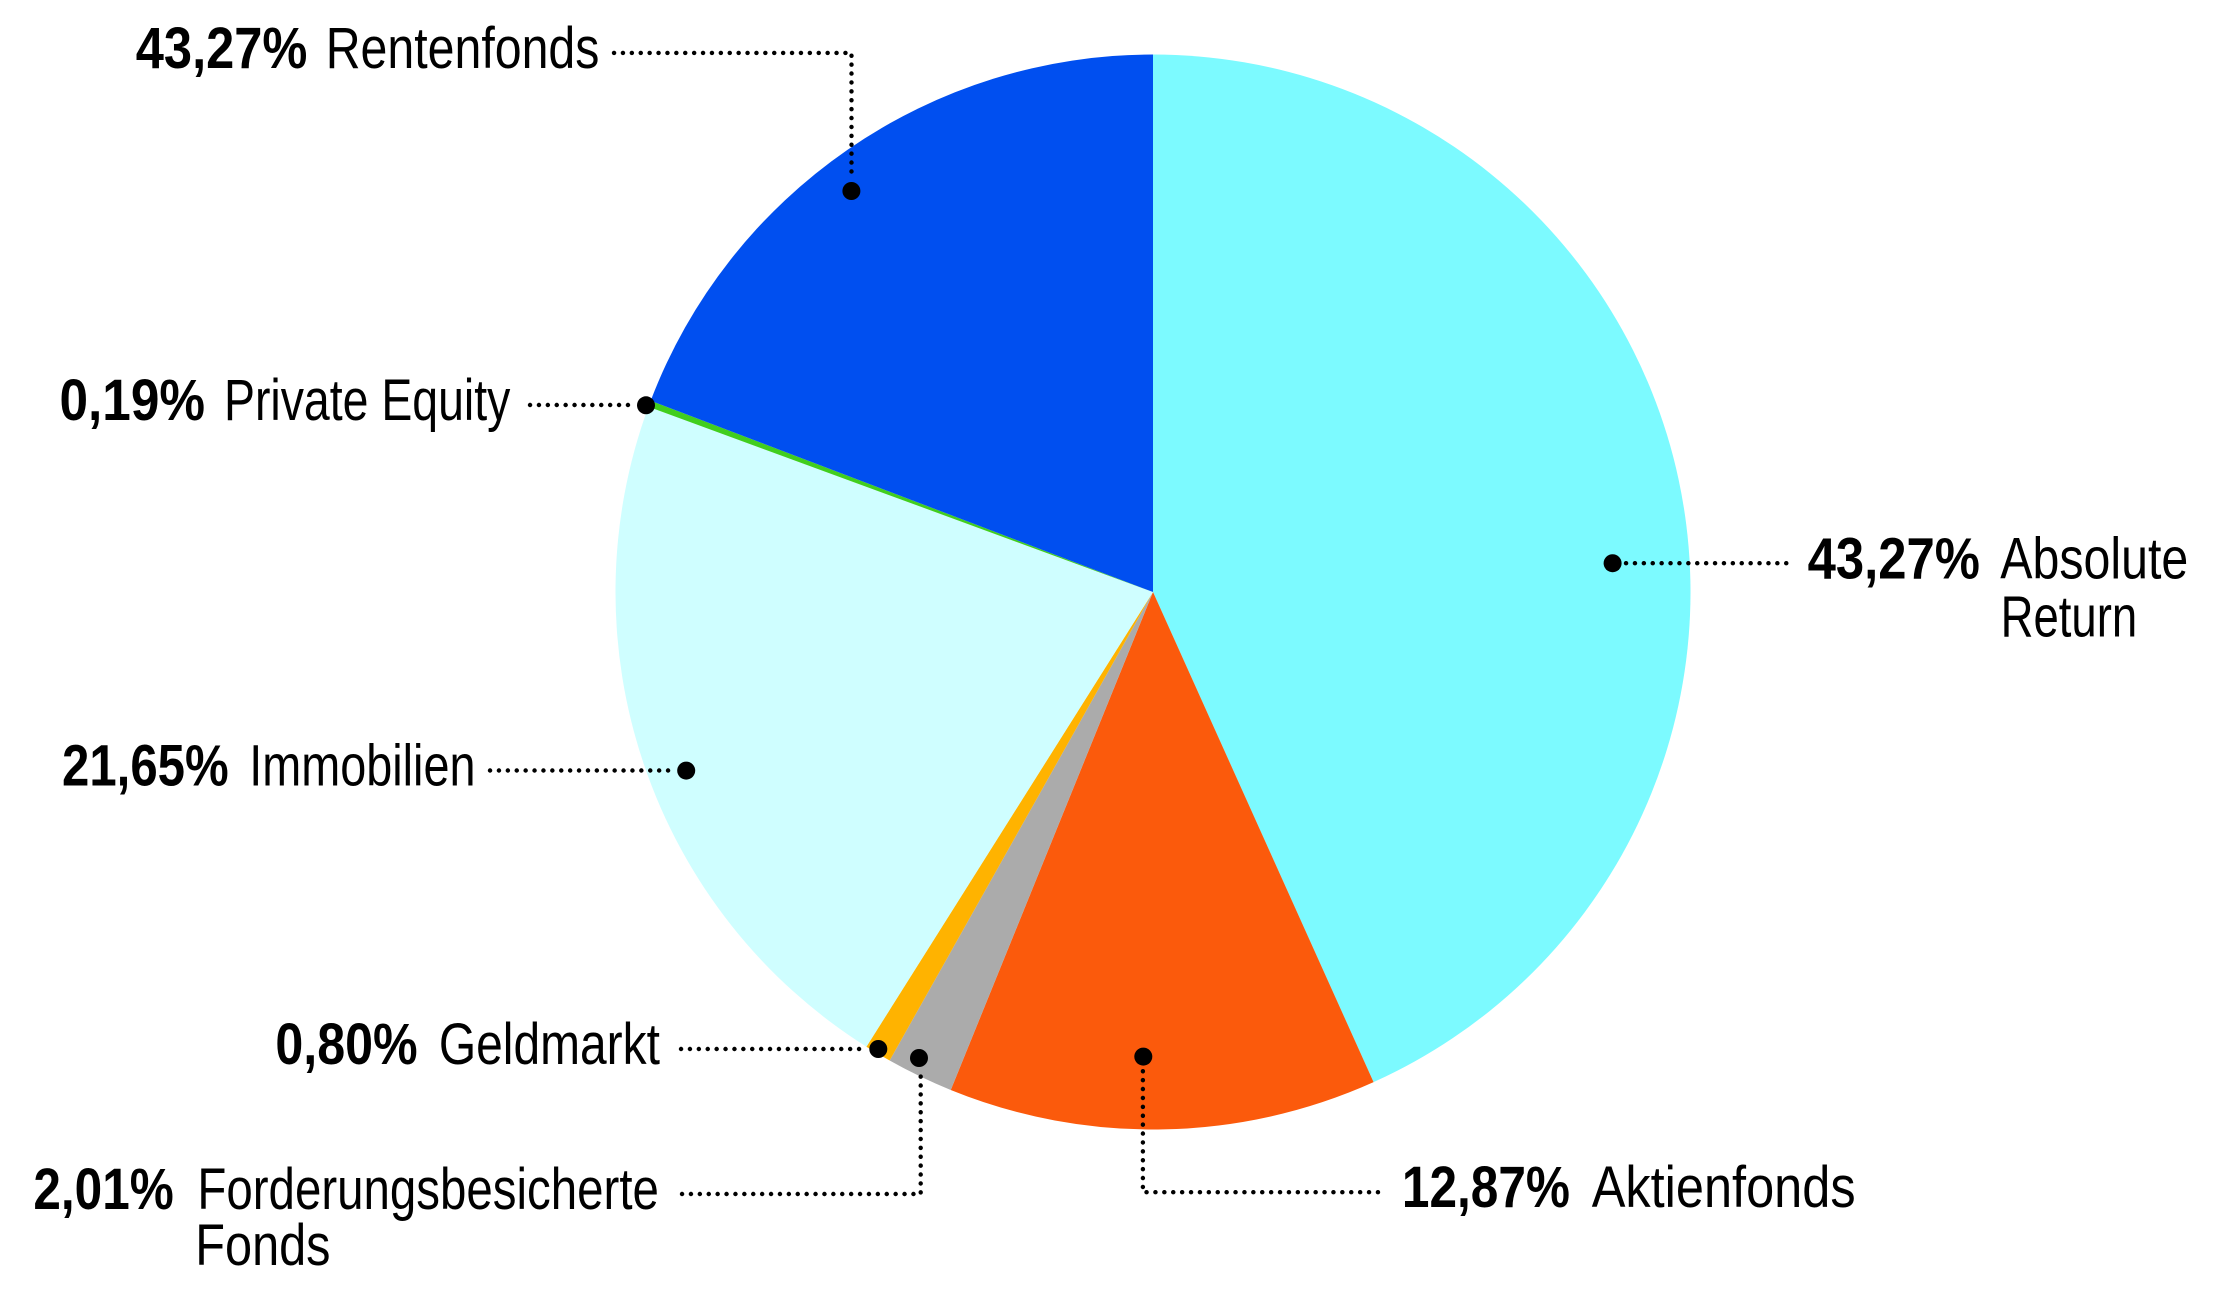 The width and height of the screenshot is (2213, 1292). I want to click on svg-text: 0,80%, so click(346, 1044).